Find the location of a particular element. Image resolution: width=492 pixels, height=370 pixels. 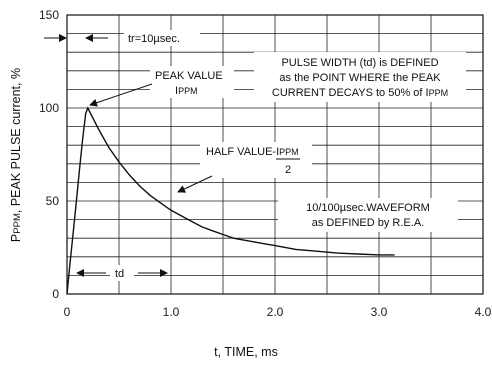

y-axis-label: PPPM, PEAK PULSE current, % is located at coordinates (16, 155).